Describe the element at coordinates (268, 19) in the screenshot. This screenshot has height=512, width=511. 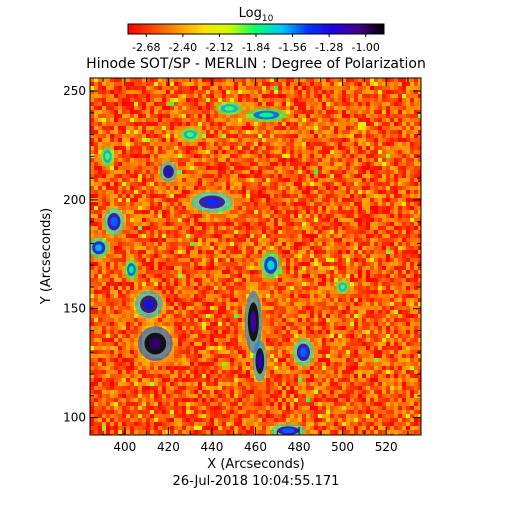
I see `colorbar-label-subscript: 10` at that location.